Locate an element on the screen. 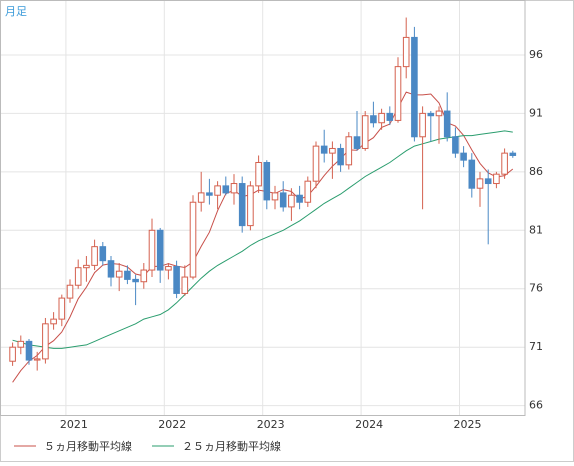 The width and height of the screenshot is (574, 466). y-tick-label: 81 is located at coordinates (536, 229).